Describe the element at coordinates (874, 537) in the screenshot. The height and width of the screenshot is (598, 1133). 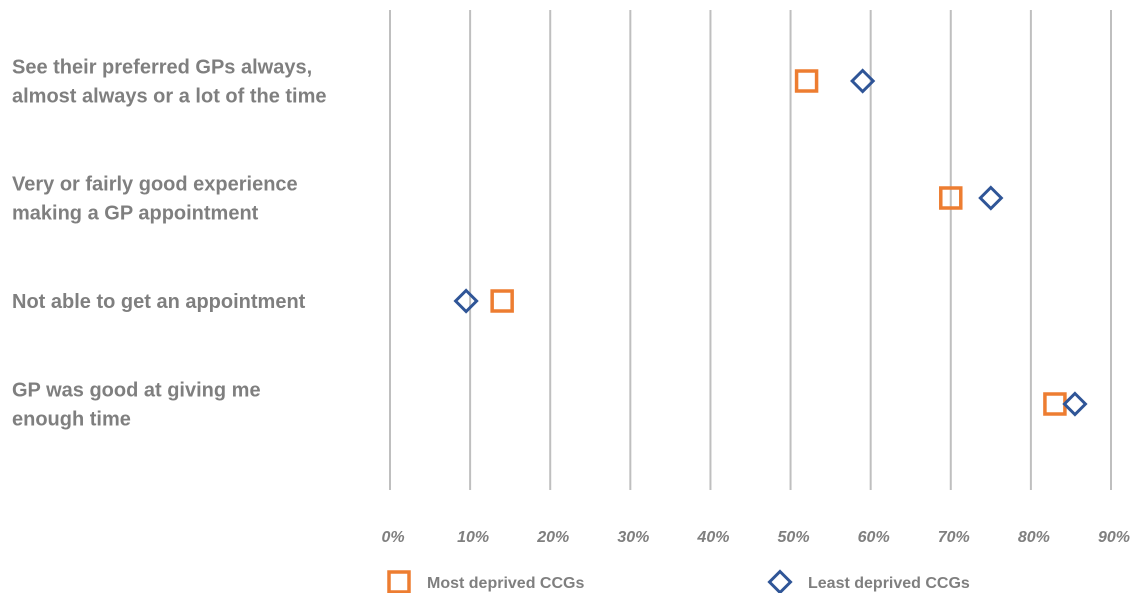
I see `x-tick-label: 60%` at that location.